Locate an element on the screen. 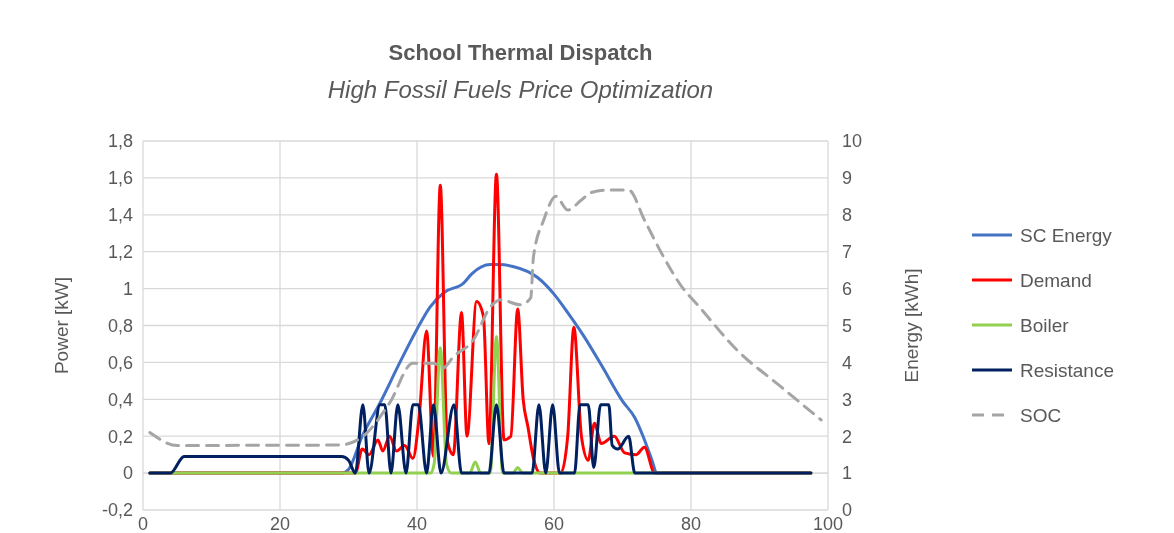 The image size is (1174, 533). y-tick-label: 0,8 is located at coordinates (120, 325).